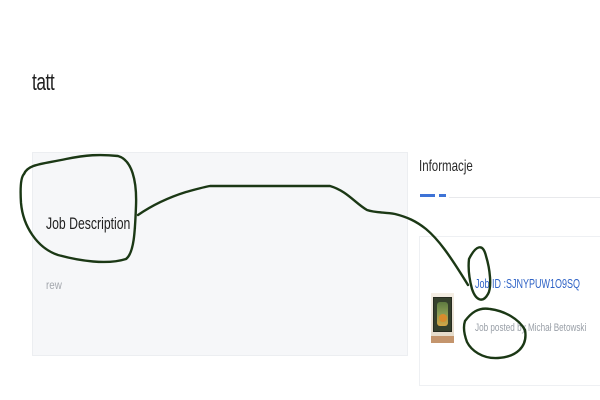 The height and width of the screenshot is (400, 600). Describe the element at coordinates (442, 195) in the screenshot. I see `indicator-segment-secondary` at that location.